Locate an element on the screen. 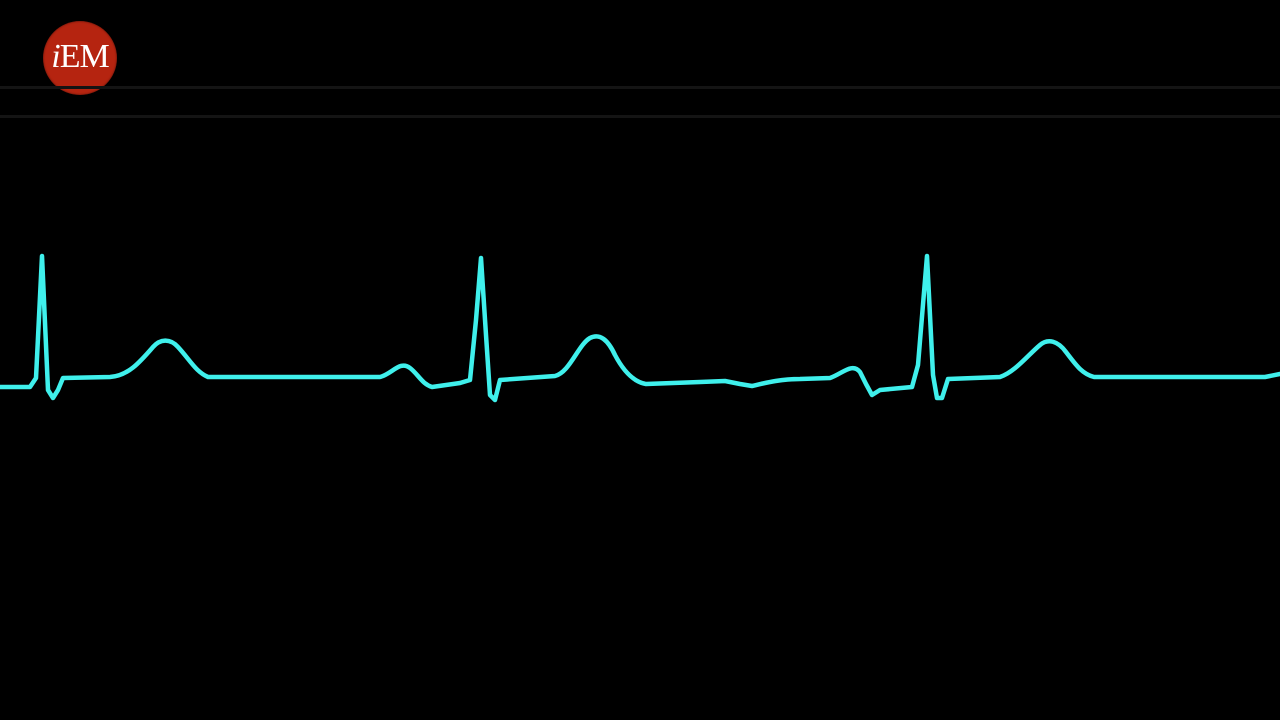  divider-line-top is located at coordinates (640, 87).